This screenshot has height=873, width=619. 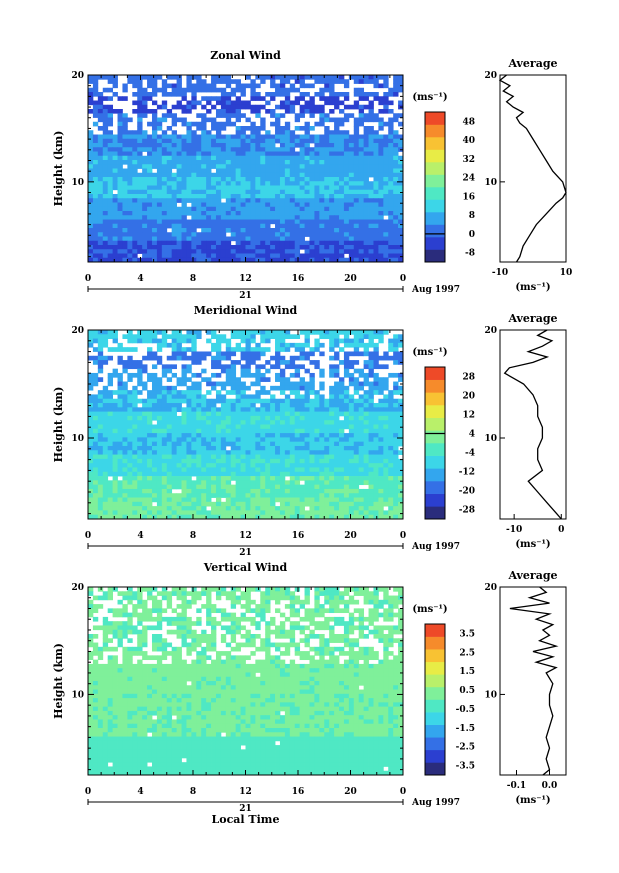 I want to click on panel-title: Zonal Wind, so click(x=245, y=55).